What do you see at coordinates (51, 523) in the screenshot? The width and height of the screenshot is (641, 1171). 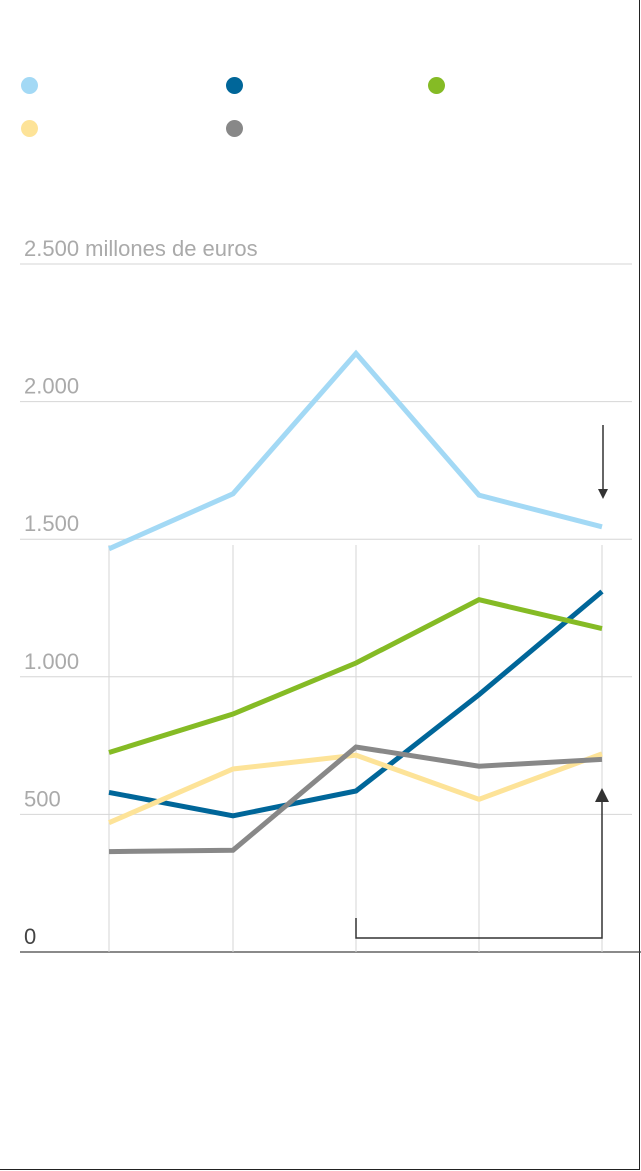 I see `y-tick-label: 1.500` at bounding box center [51, 523].